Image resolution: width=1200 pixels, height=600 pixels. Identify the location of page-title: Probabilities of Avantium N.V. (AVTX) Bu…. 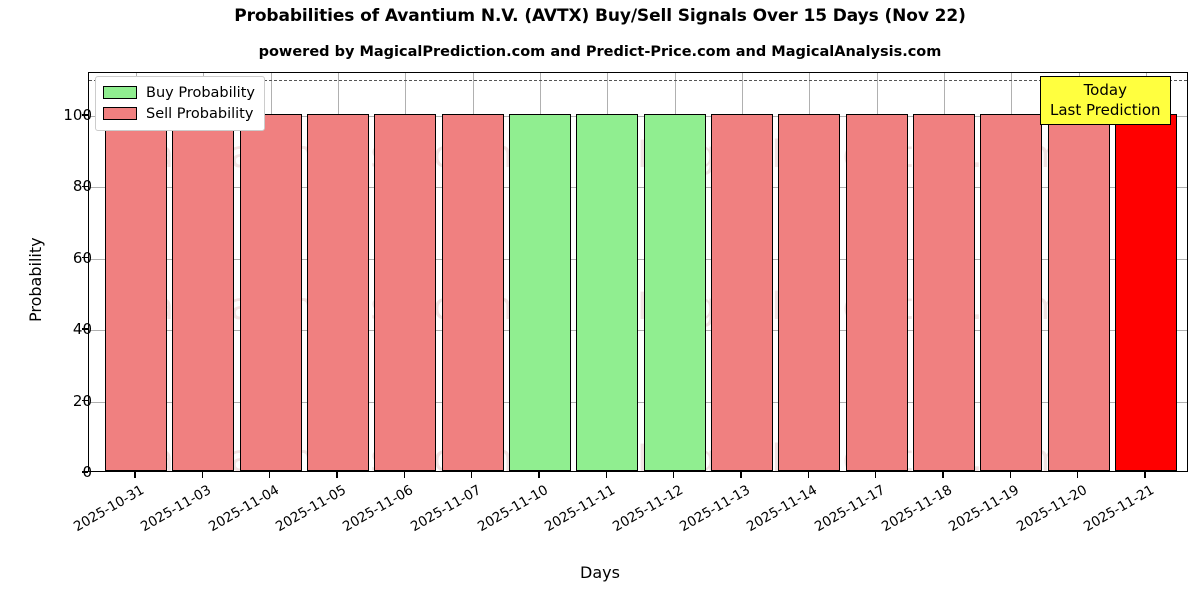
(600, 16).